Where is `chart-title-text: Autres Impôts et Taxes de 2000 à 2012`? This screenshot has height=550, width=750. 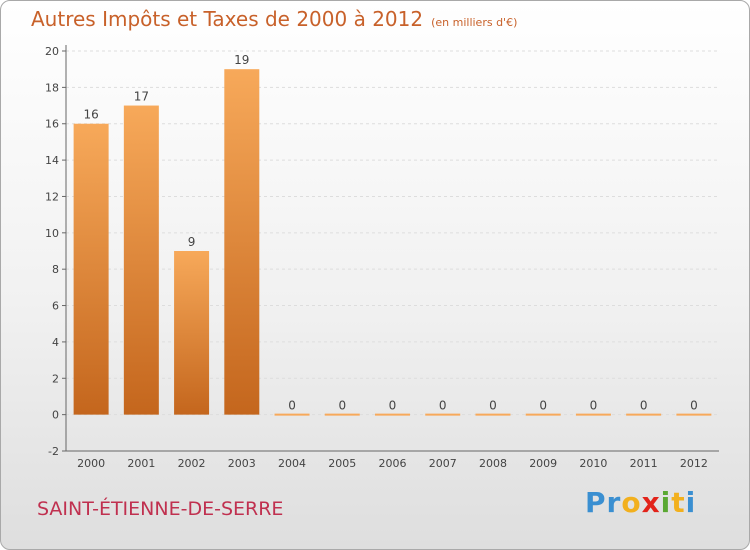 chart-title-text: Autres Impôts et Taxes de 2000 à 2012 is located at coordinates (227, 19).